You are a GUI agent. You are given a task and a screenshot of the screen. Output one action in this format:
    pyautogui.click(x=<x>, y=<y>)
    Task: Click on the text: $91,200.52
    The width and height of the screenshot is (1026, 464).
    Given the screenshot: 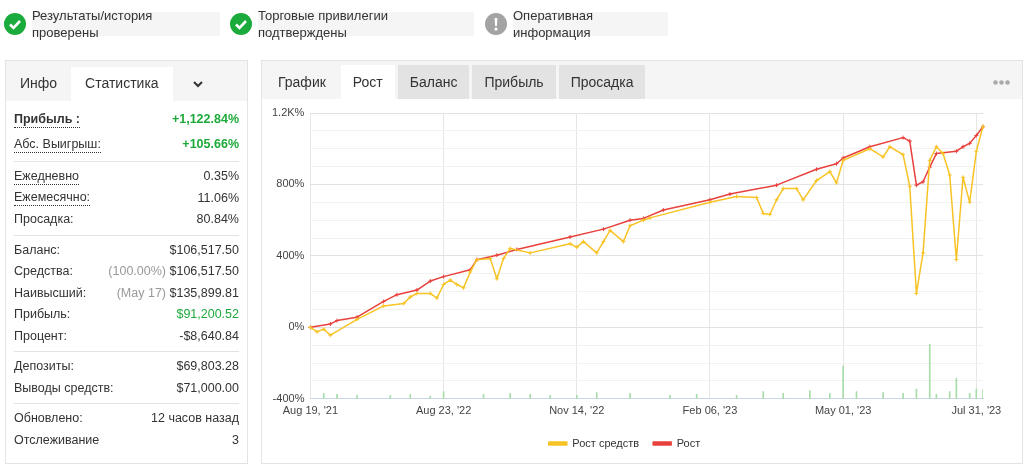 What is the action you would take?
    pyautogui.click(x=207, y=314)
    